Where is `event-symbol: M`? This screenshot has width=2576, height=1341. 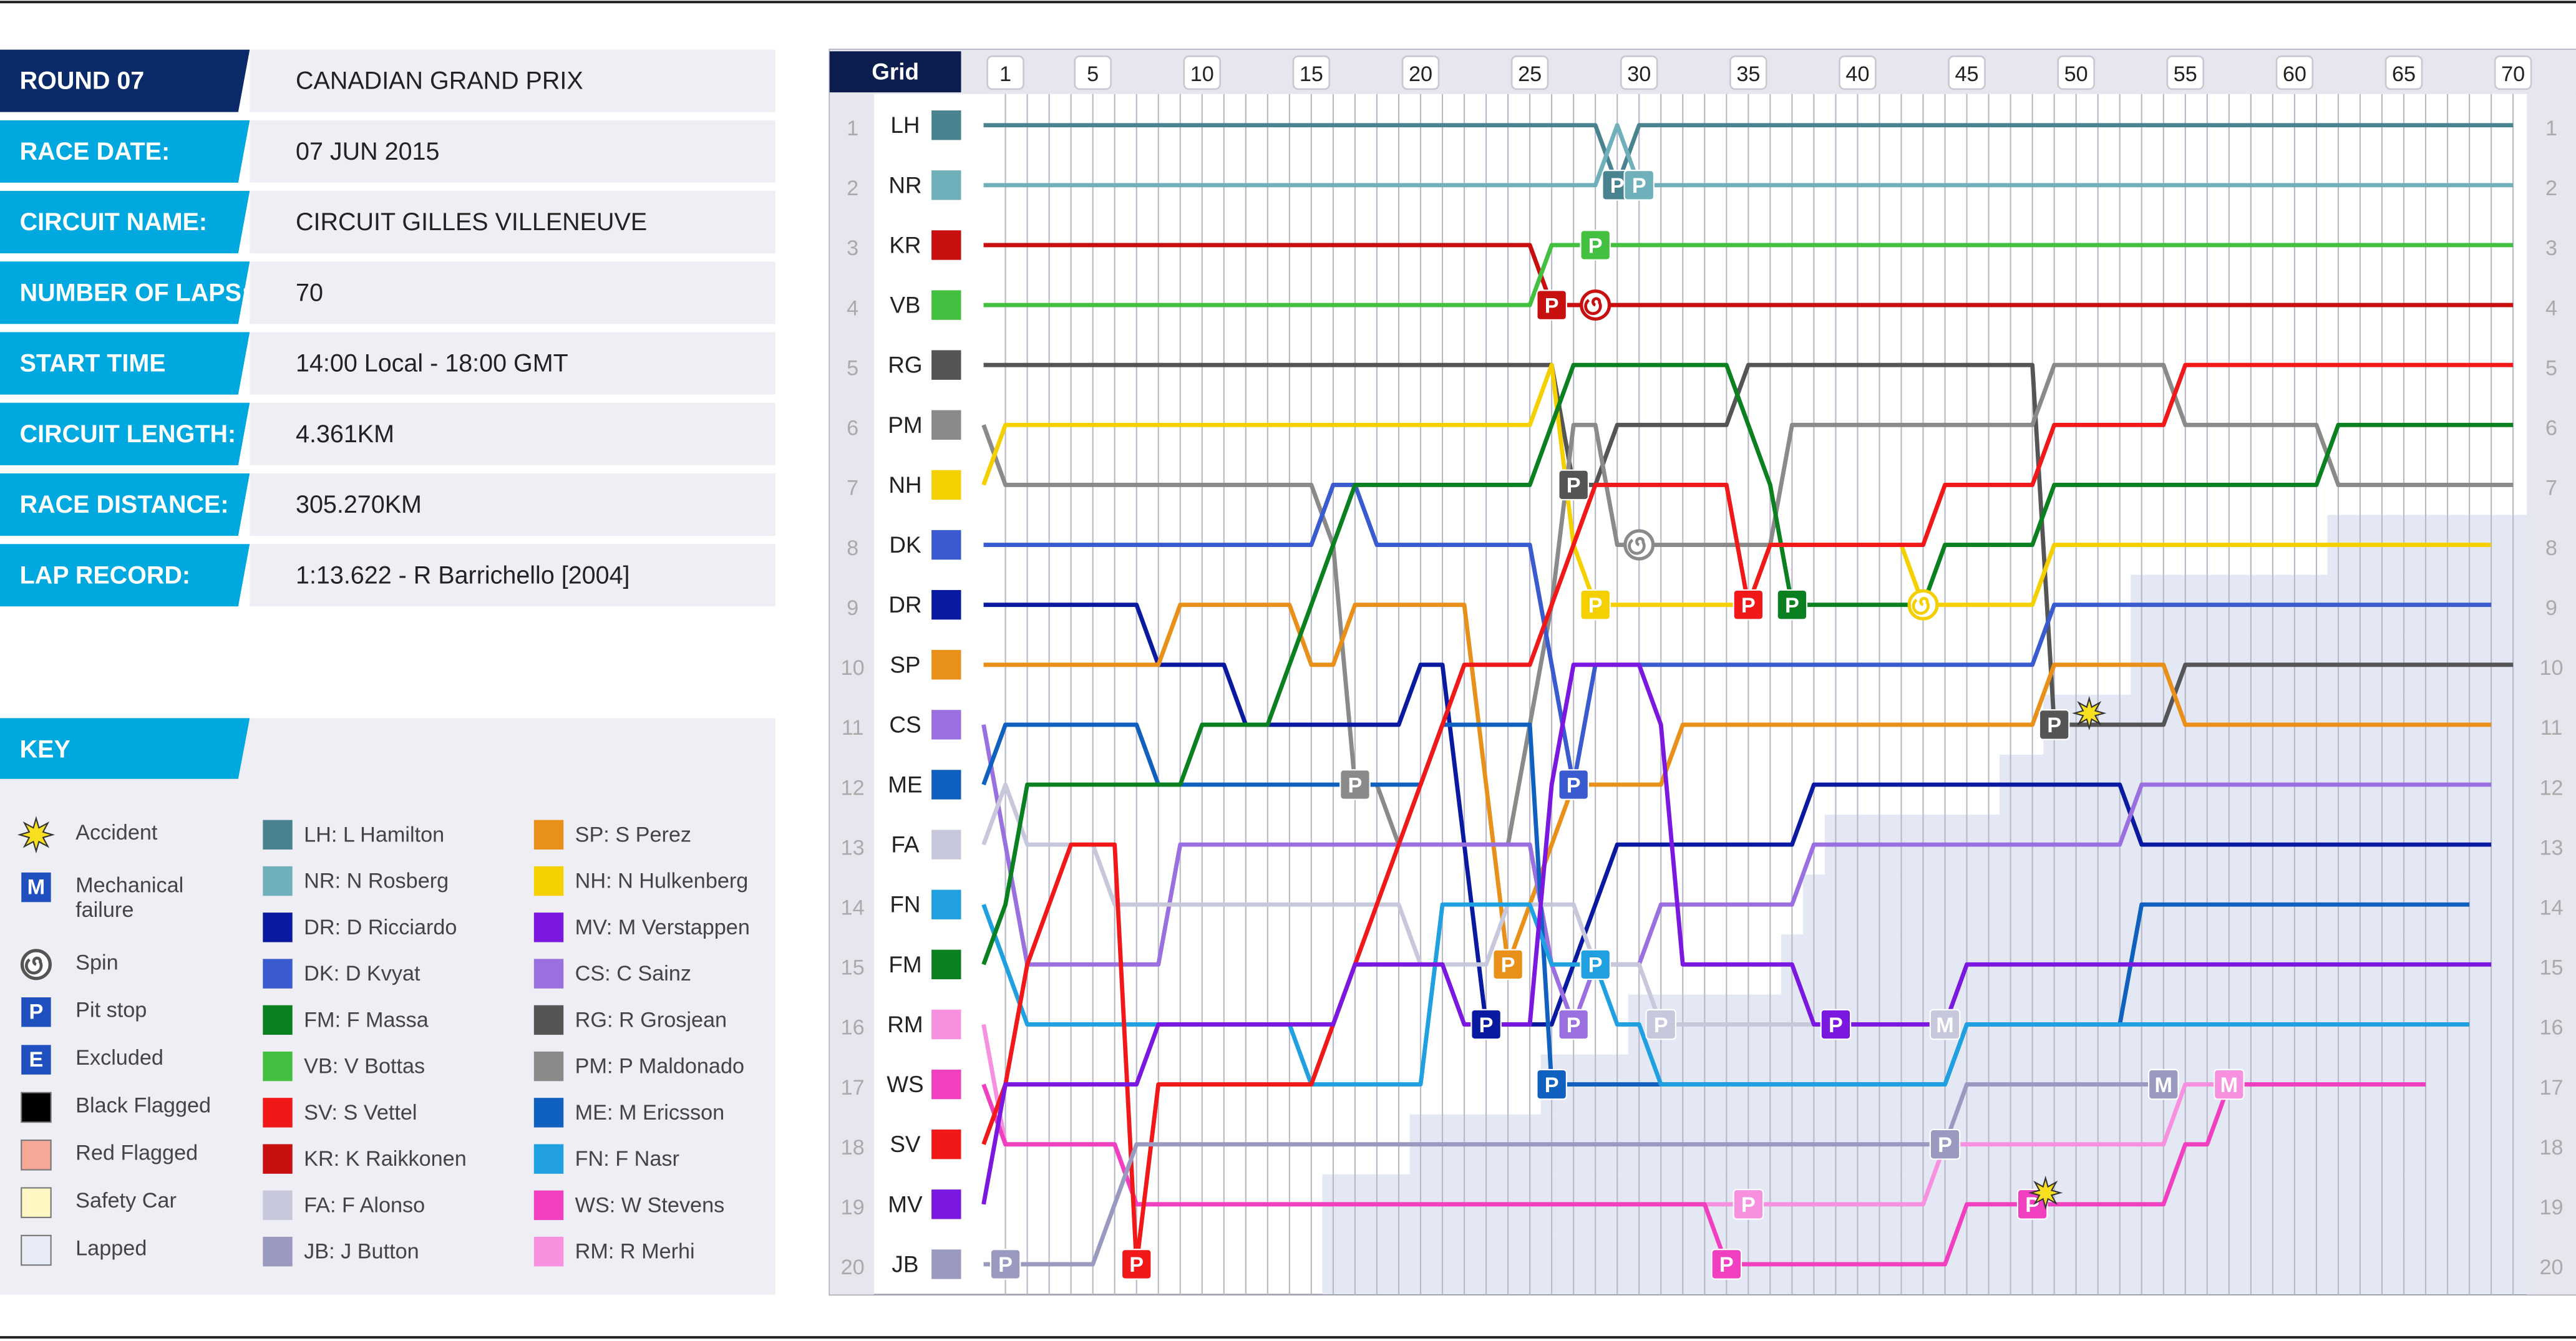 event-symbol: M is located at coordinates (2229, 1085).